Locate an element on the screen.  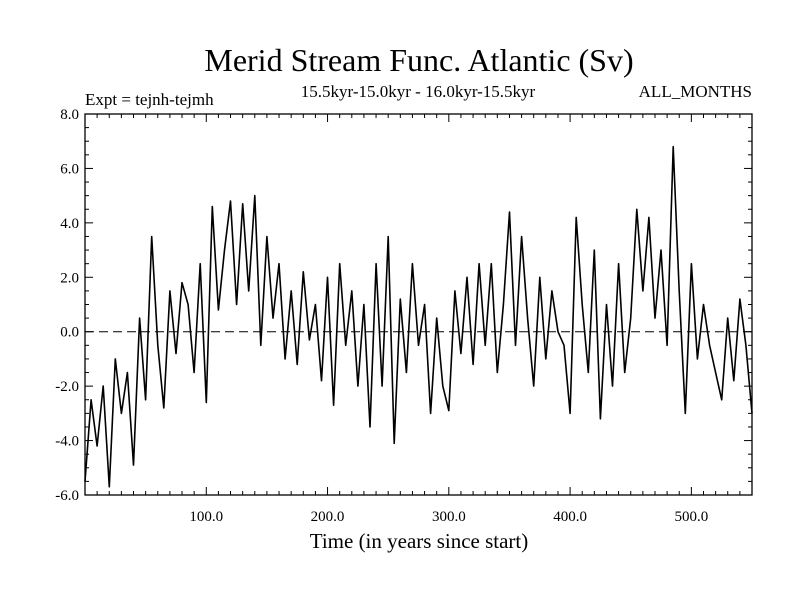
x-tick-label: 500.0 is located at coordinates (691, 517).